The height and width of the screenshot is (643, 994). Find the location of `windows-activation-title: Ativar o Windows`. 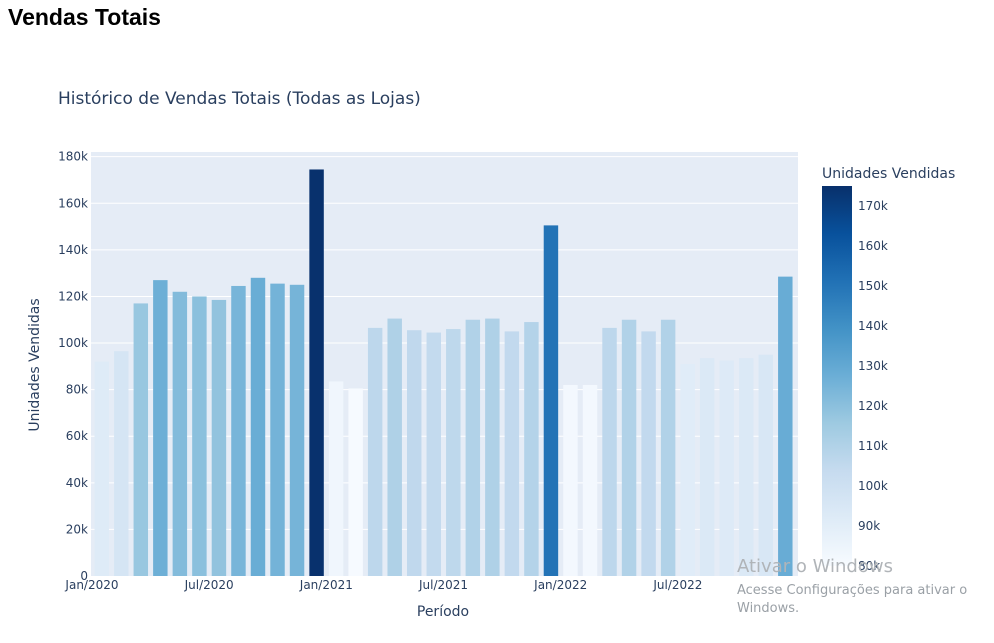

windows-activation-title: Ativar o Windows is located at coordinates (815, 566).